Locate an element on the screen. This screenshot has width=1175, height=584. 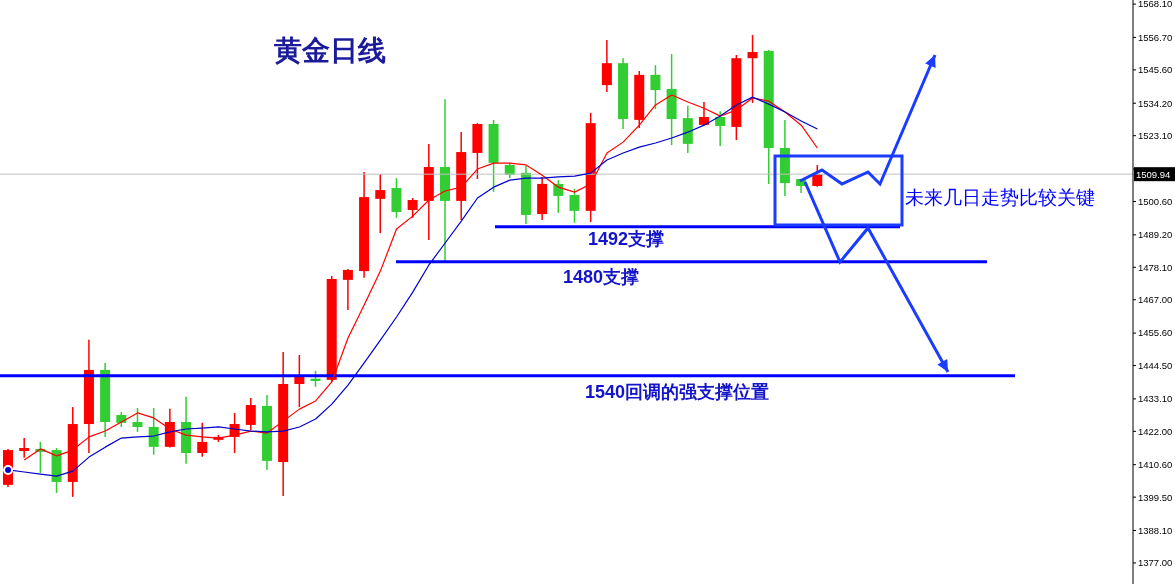
ref-line-label: 1480支撑 is located at coordinates (601, 276).